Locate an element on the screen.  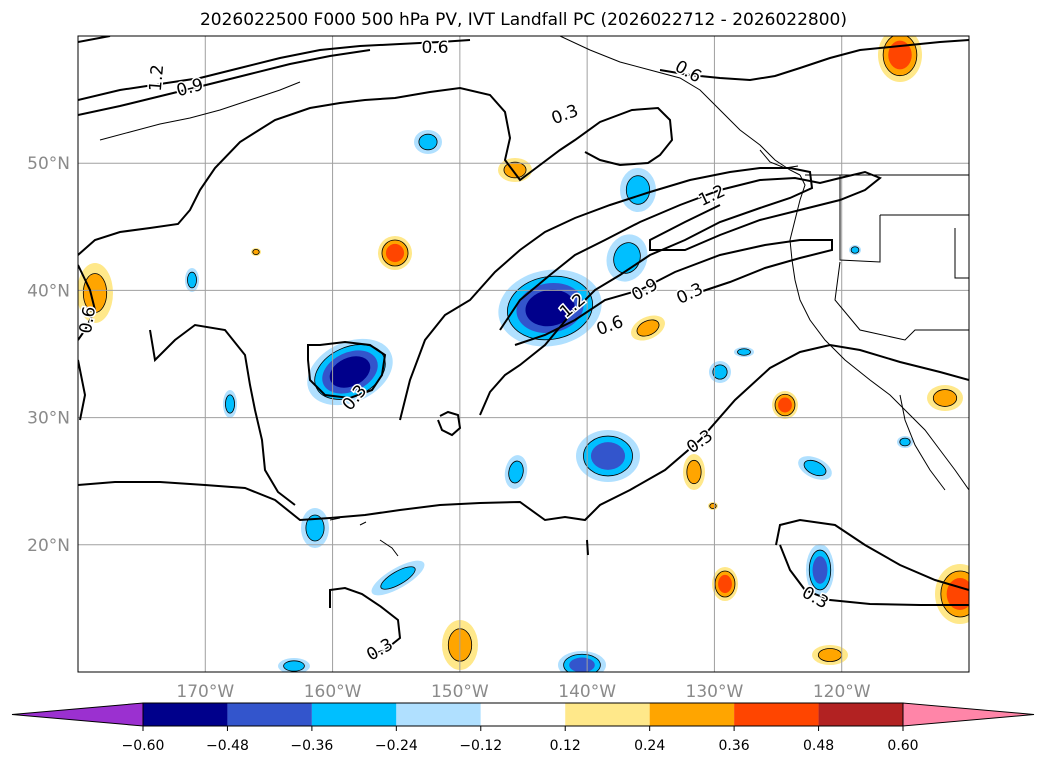
lon-label: 150°W is located at coordinates (460, 692).